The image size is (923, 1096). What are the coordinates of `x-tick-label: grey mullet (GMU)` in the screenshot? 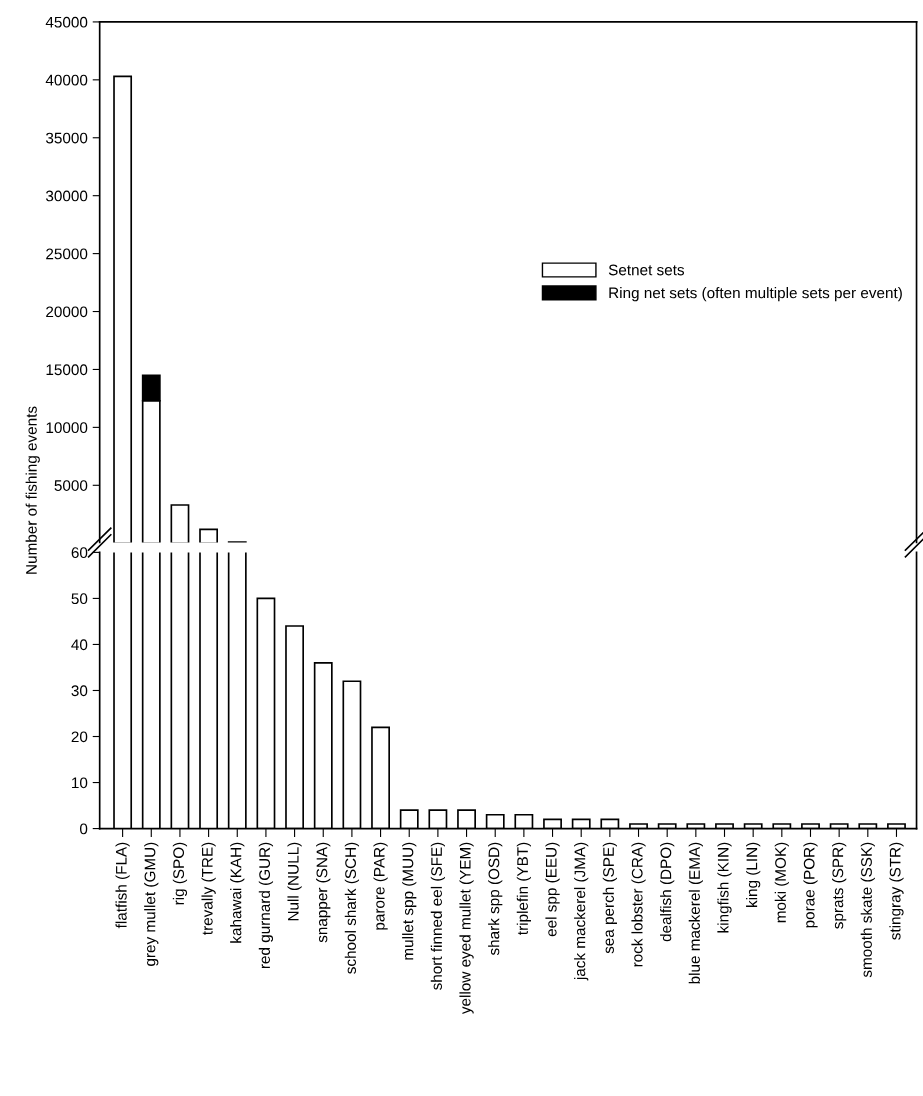 It's located at (151, 904).